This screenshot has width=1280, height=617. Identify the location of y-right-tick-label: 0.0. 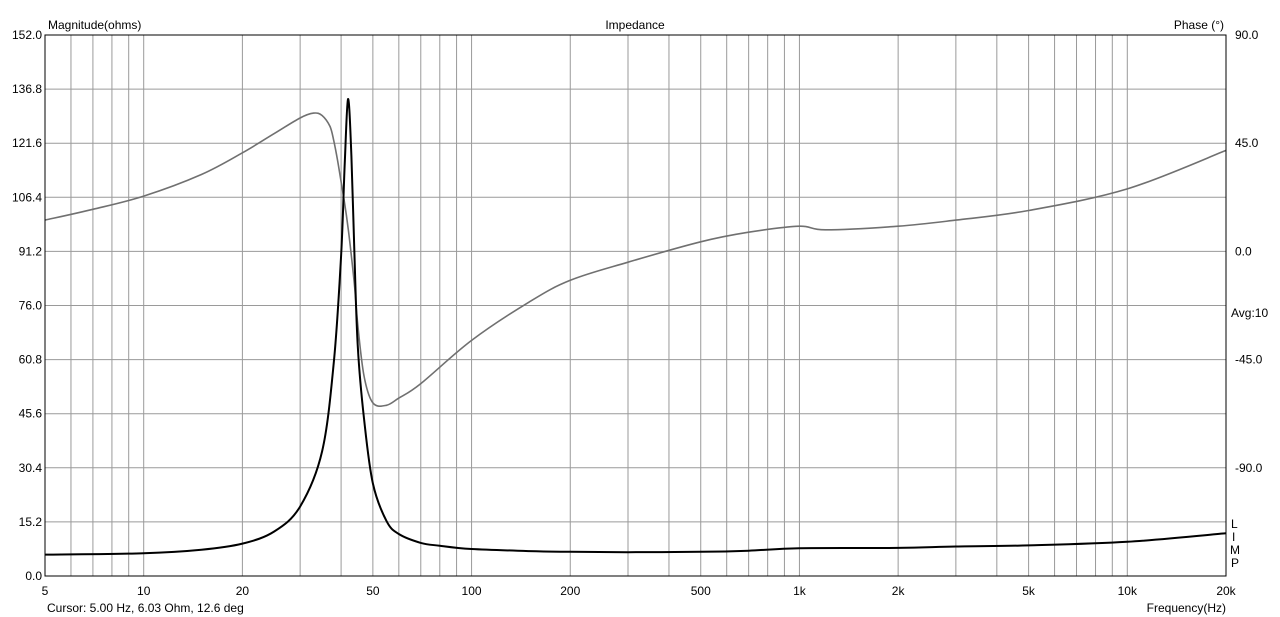
(1243, 251).